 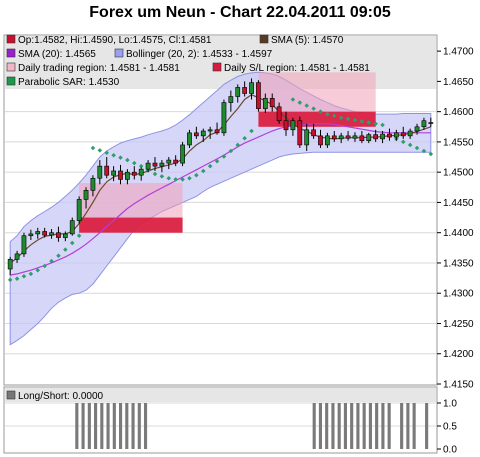 What do you see at coordinates (61, 396) in the screenshot?
I see `ls-legend-label: Long/Short: 0.0000` at bounding box center [61, 396].